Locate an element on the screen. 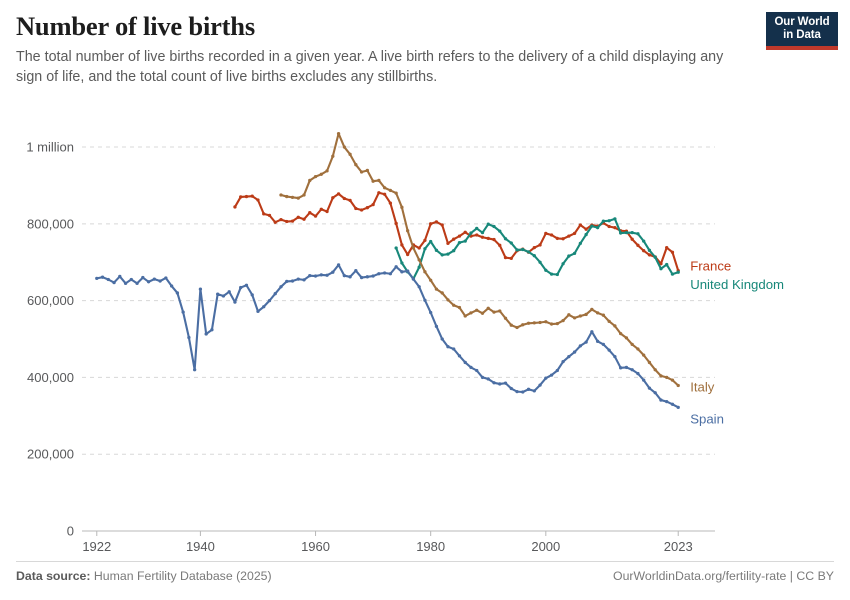 This screenshot has height=600, width=850. page-title: Number of live births is located at coordinates (135, 26).